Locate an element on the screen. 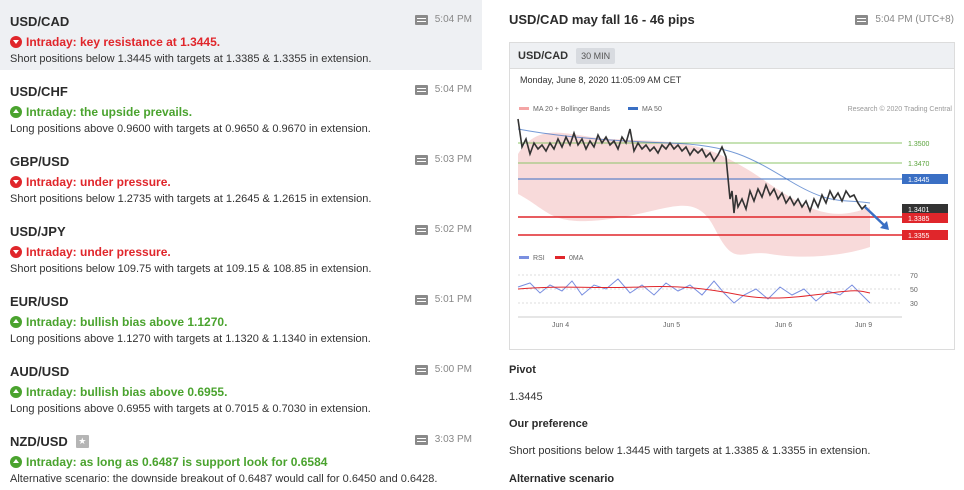 The image size is (964, 490). item-time: 3:03 PM is located at coordinates (453, 439).